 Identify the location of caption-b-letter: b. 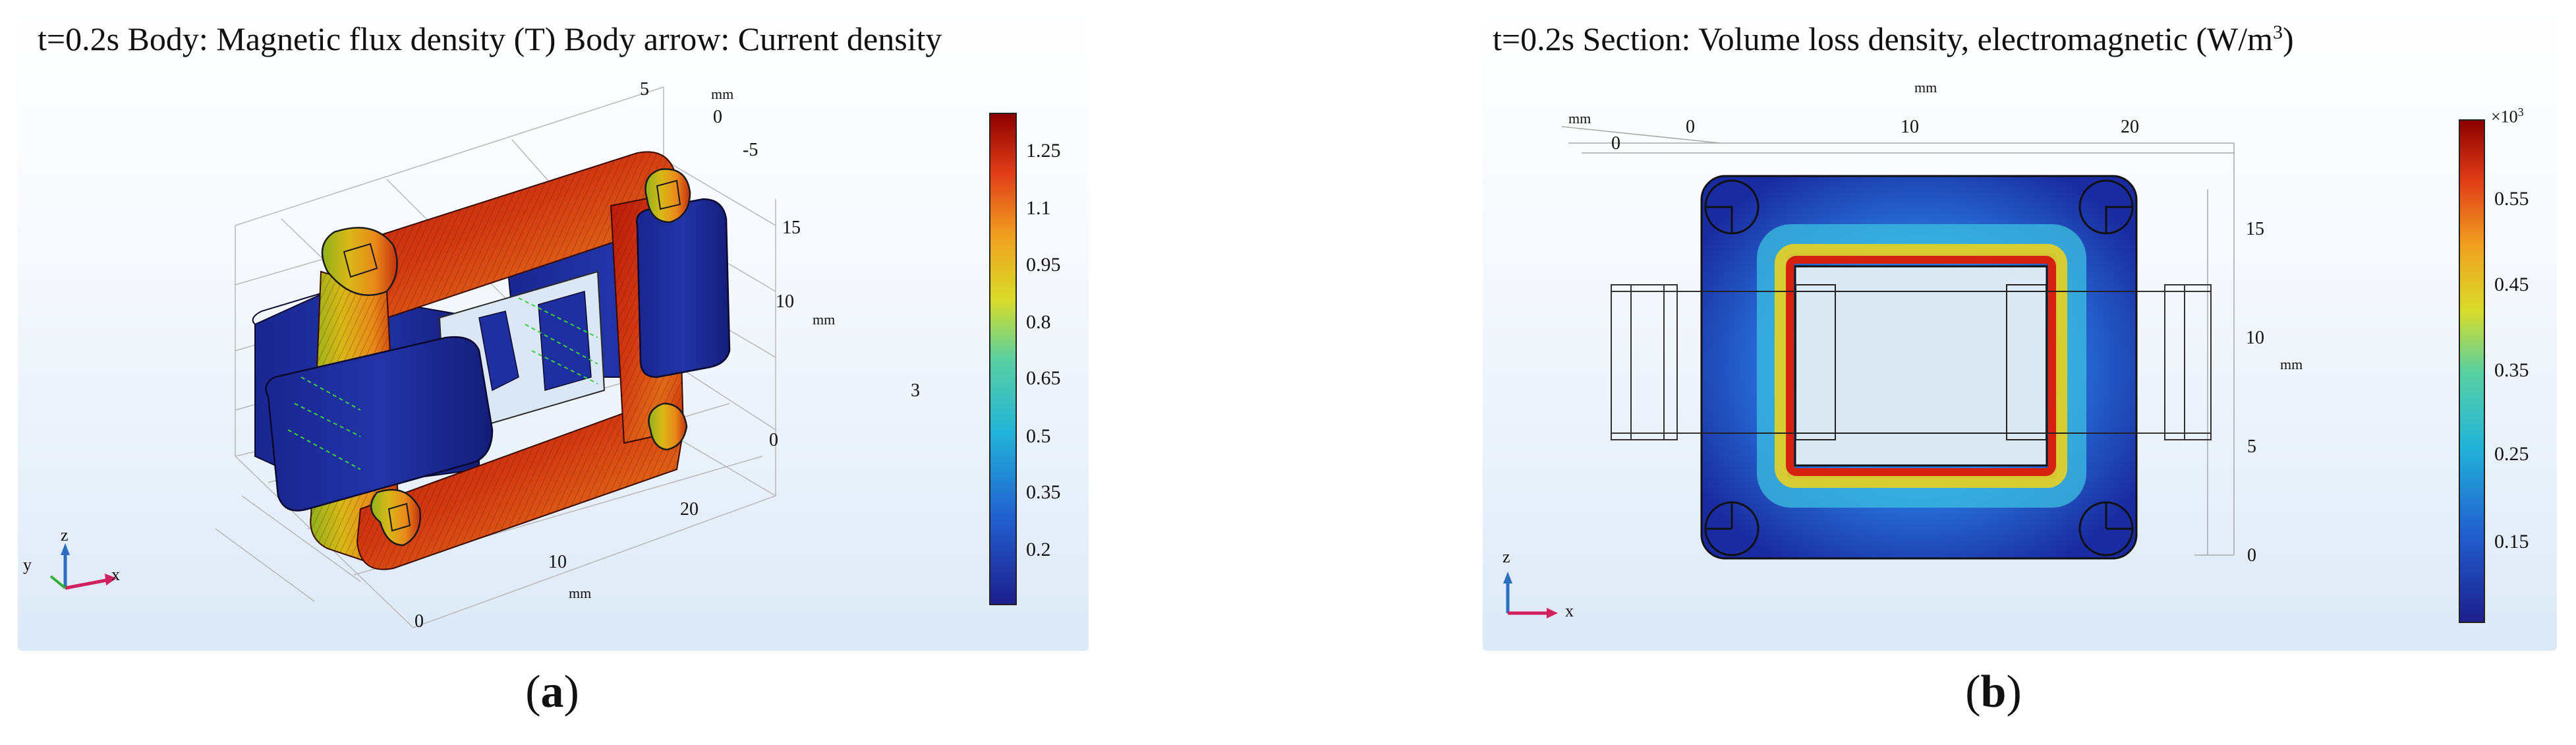
(1993, 692).